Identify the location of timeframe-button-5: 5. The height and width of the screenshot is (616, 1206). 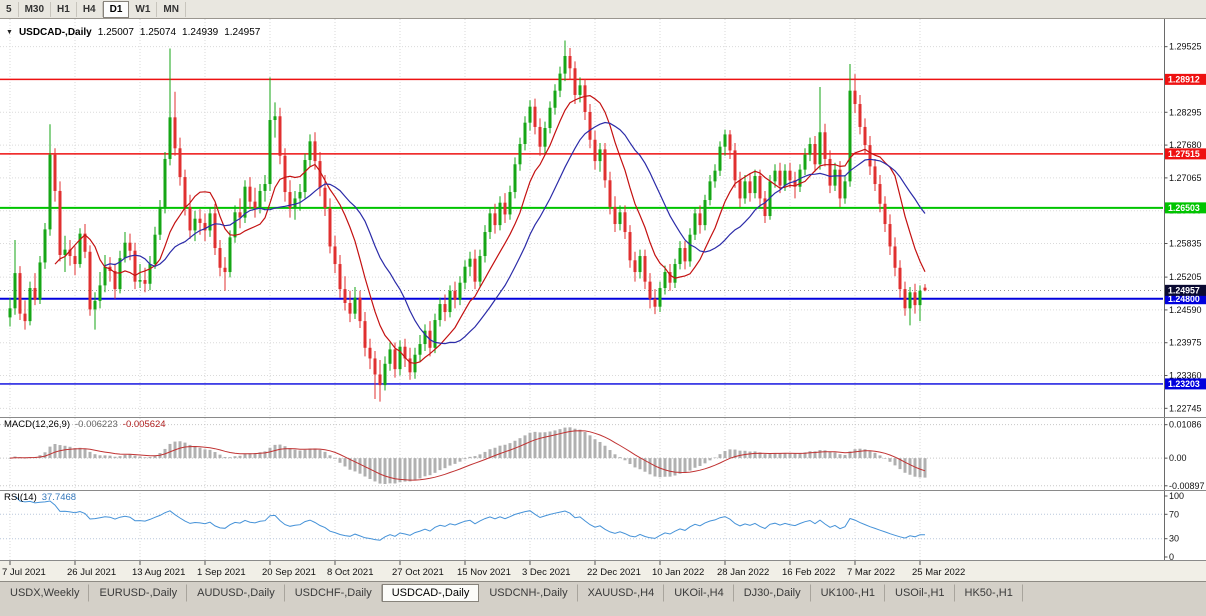
(9, 9).